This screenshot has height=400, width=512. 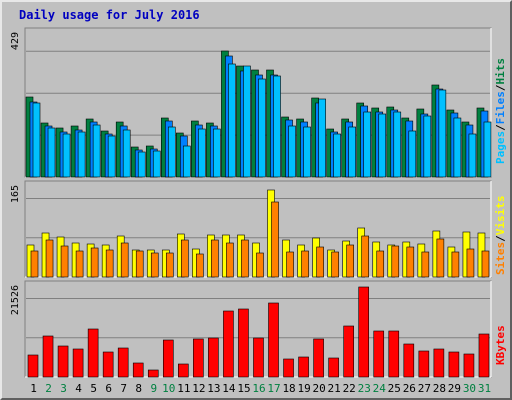 I want to click on day-label-13: 13, so click(x=213, y=388).